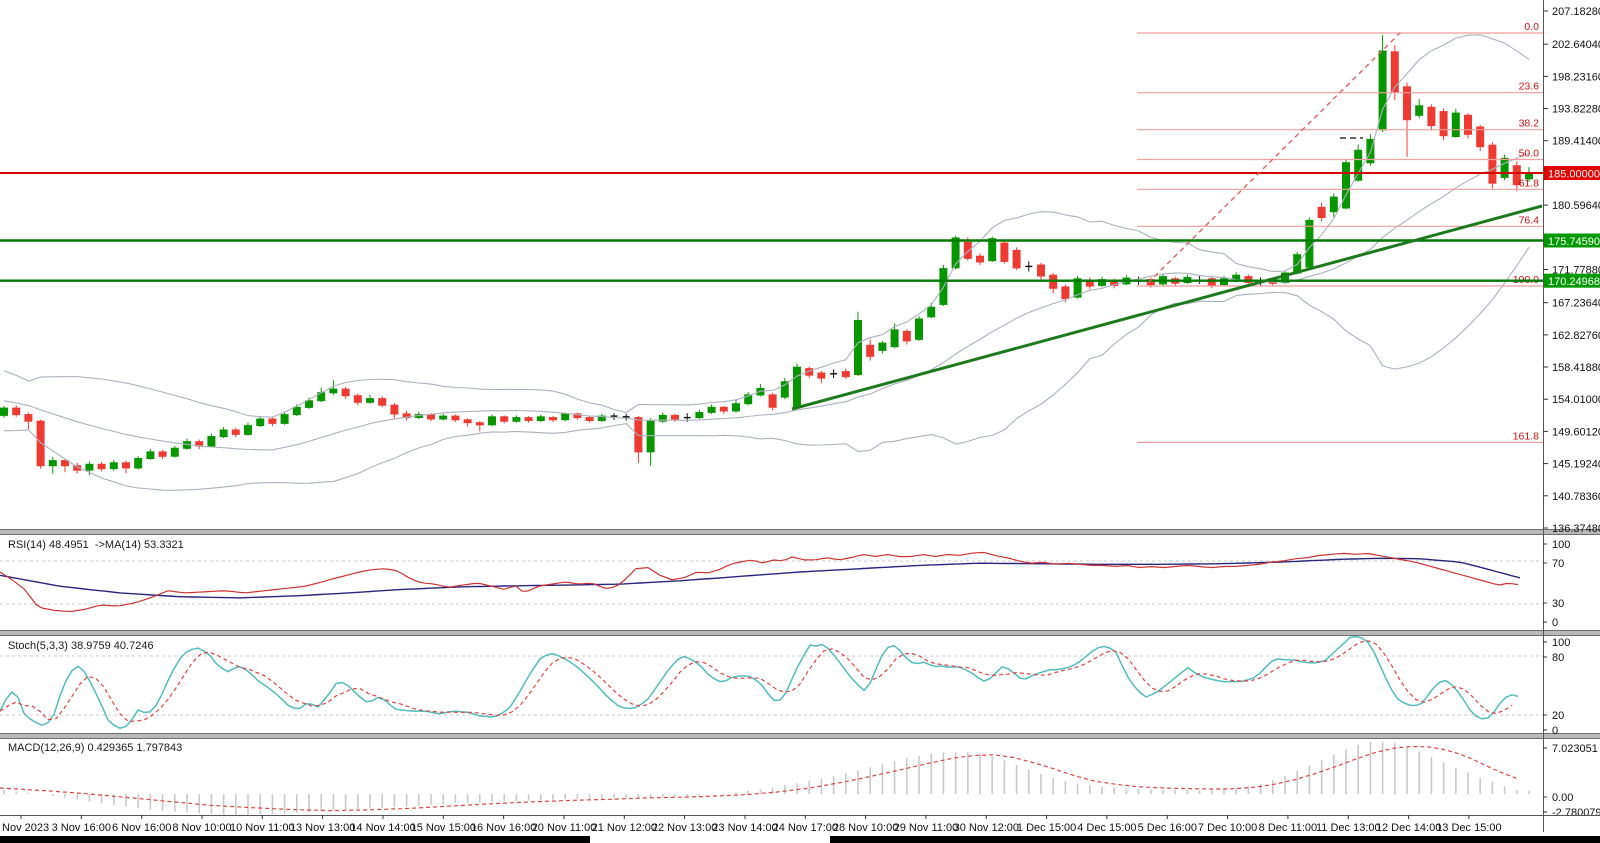 This screenshot has width=1600, height=843. I want to click on fib-label: 0.0, so click(1531, 27).